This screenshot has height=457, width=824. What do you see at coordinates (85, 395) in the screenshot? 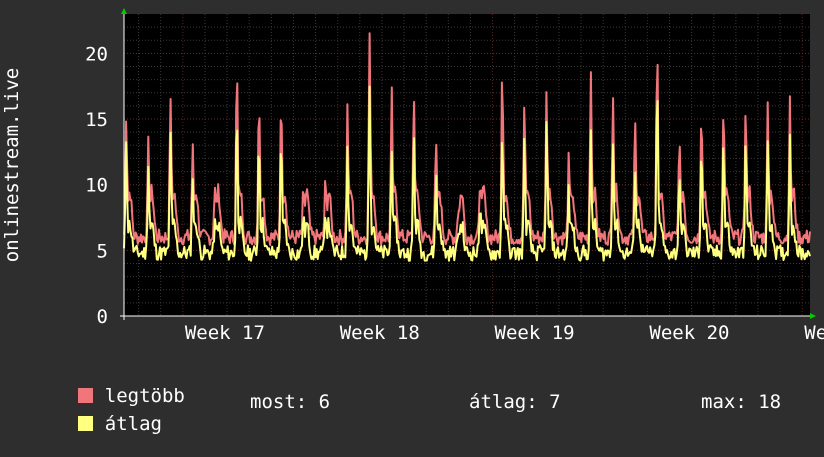
I see `legend-swatch-legtobb` at bounding box center [85, 395].